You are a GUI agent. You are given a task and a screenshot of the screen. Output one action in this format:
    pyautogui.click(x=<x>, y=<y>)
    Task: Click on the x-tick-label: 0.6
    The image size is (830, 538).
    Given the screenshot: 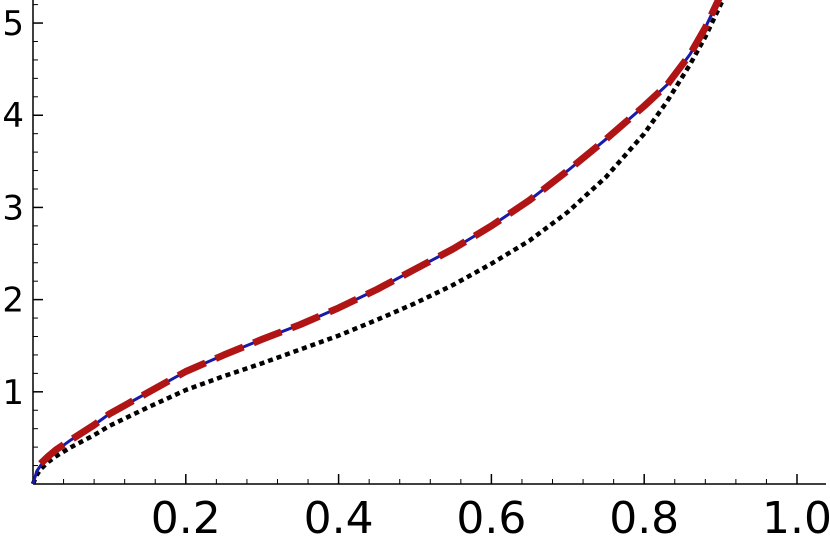 What is the action you would take?
    pyautogui.click(x=491, y=515)
    